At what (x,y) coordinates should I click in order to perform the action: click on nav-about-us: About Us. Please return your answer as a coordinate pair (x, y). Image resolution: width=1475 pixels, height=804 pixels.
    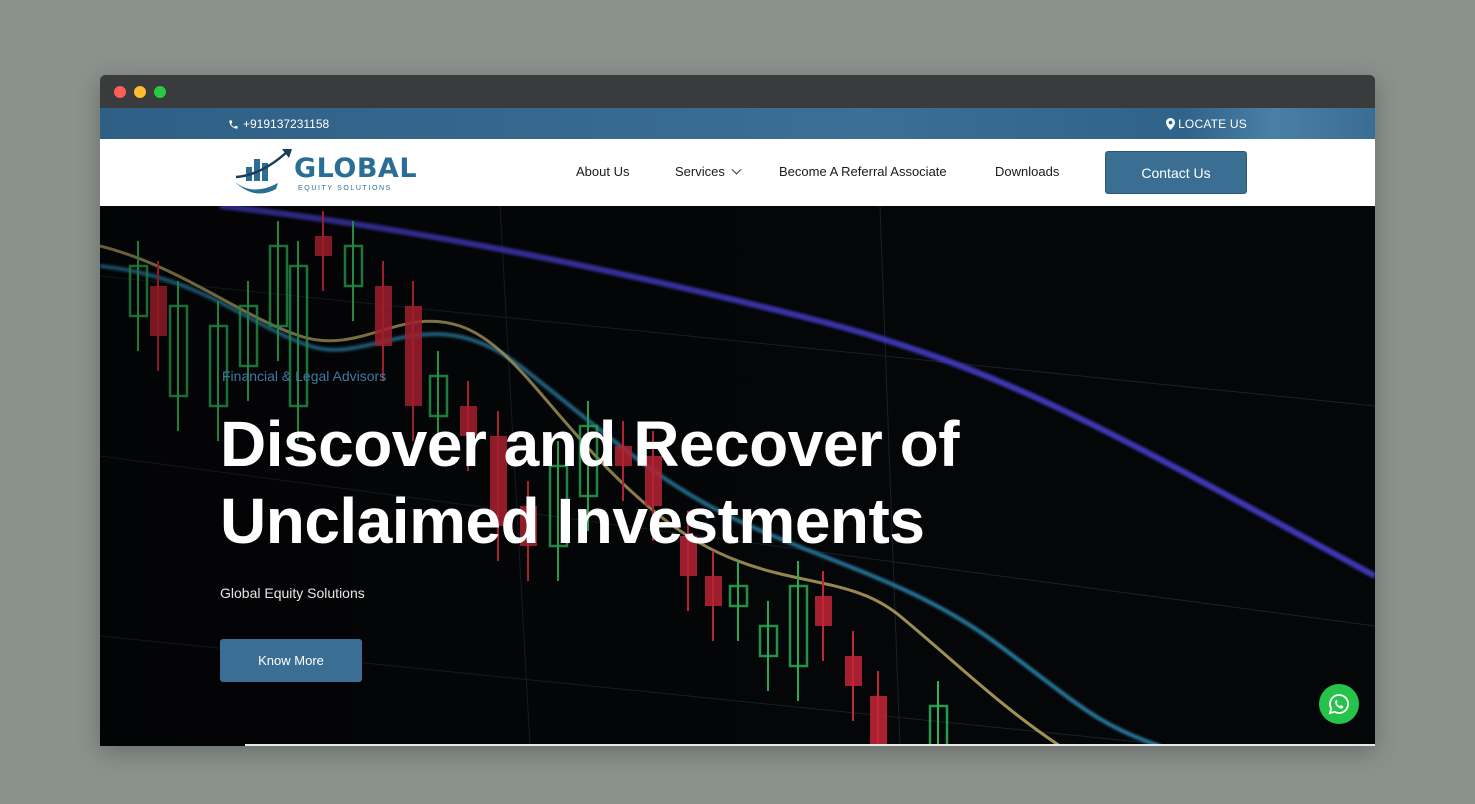
    Looking at the image, I should click on (603, 171).